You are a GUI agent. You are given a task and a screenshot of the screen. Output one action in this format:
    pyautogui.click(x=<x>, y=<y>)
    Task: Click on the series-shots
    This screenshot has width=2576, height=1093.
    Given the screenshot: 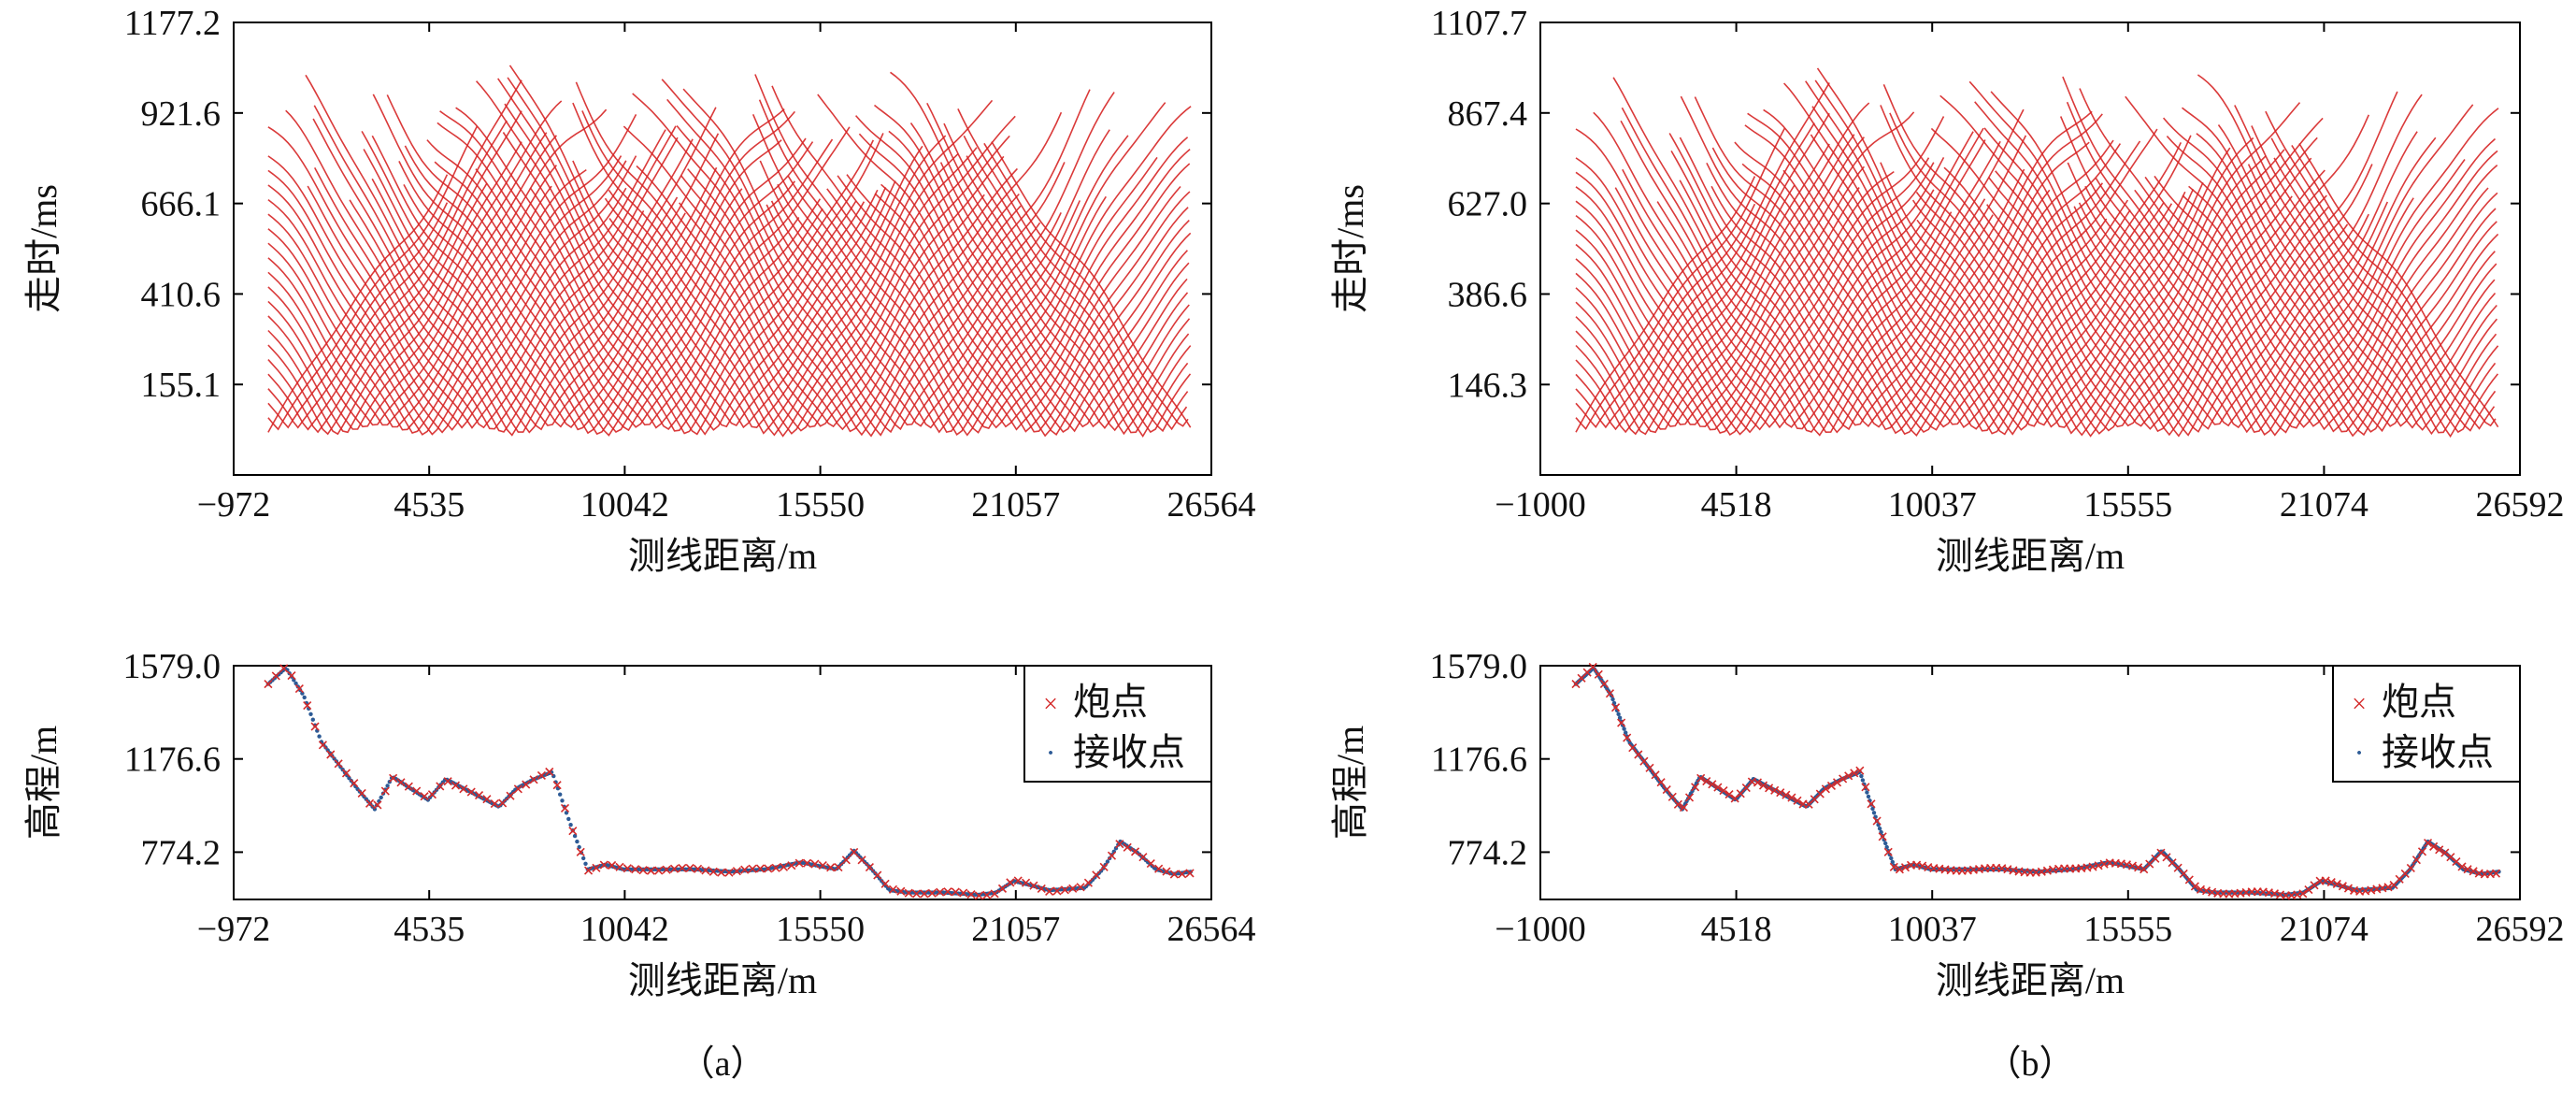 What is the action you would take?
    pyautogui.click(x=2036, y=781)
    